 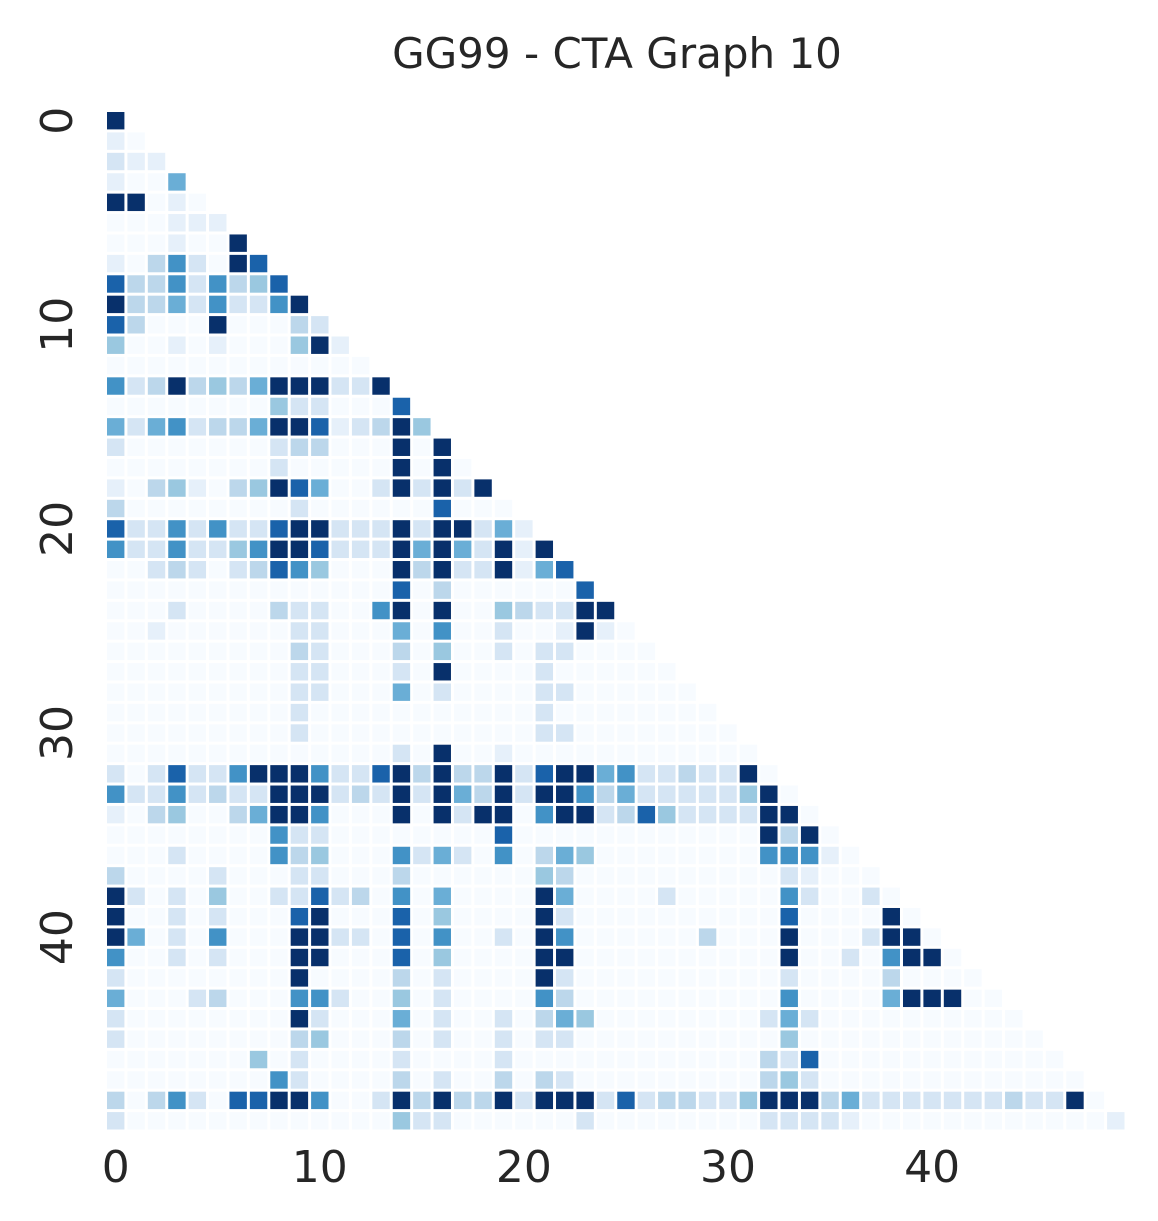 What do you see at coordinates (57, 529) in the screenshot?
I see `y-tick-label: 20` at bounding box center [57, 529].